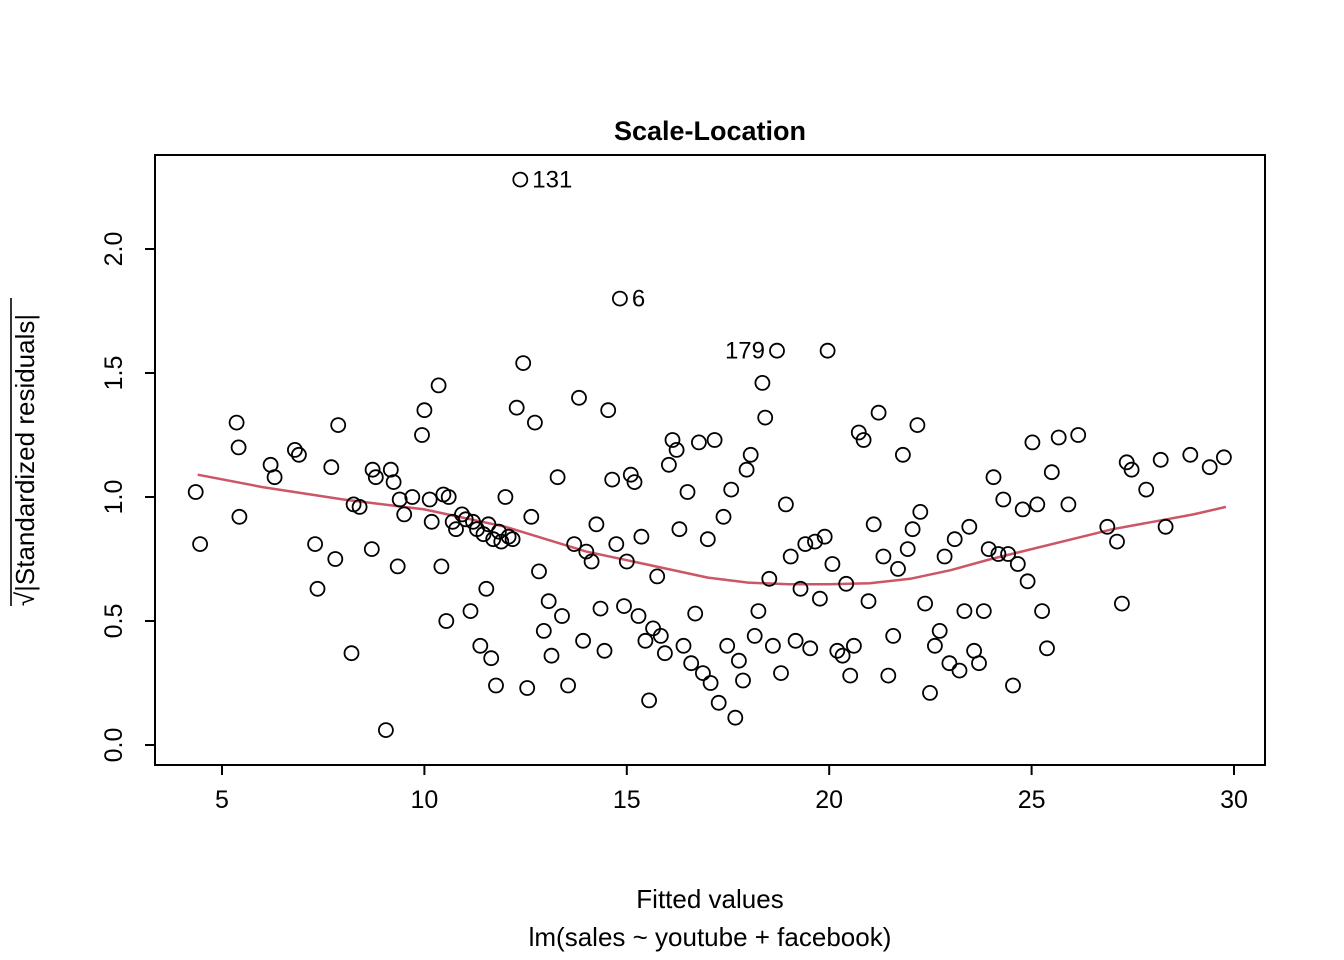 The height and width of the screenshot is (960, 1344). I want to click on y-tick-label: 0.0, so click(114, 745).